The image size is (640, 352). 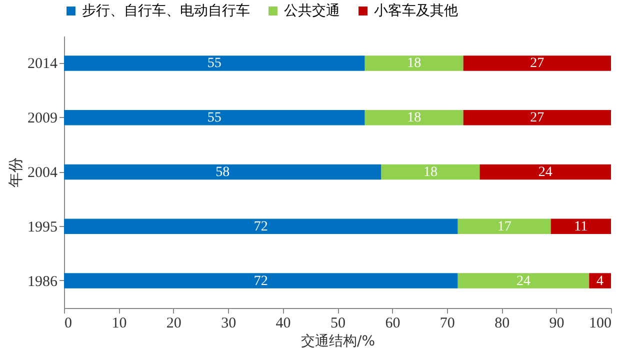 What do you see at coordinates (600, 324) in the screenshot?
I see `x-tick-label: 100` at bounding box center [600, 324].